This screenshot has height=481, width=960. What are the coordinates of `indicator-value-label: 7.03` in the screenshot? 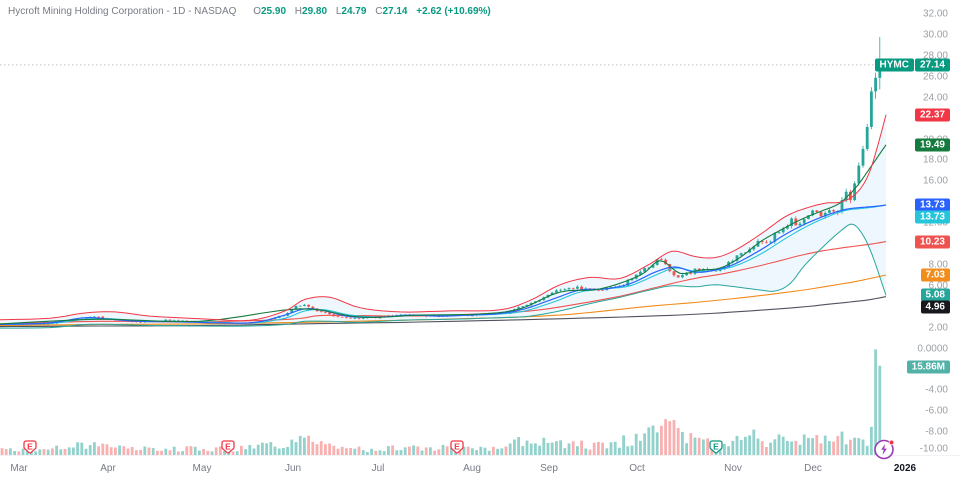 It's located at (935, 275).